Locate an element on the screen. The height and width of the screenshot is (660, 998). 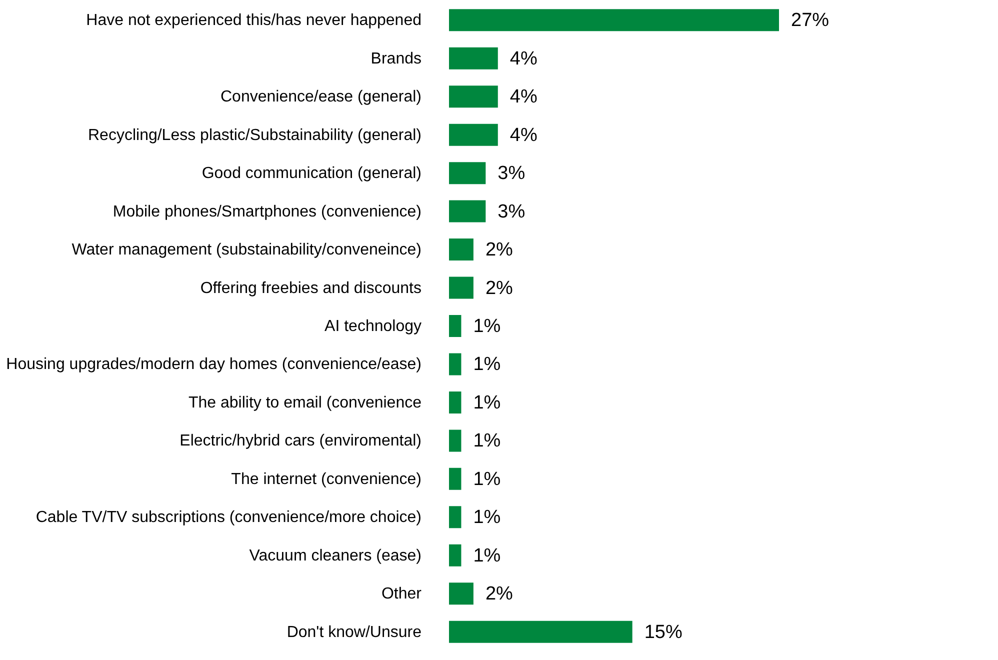
y-tick-label: Cable TV/TV subscriptions (convenience/more choice) is located at coordinates (229, 517).